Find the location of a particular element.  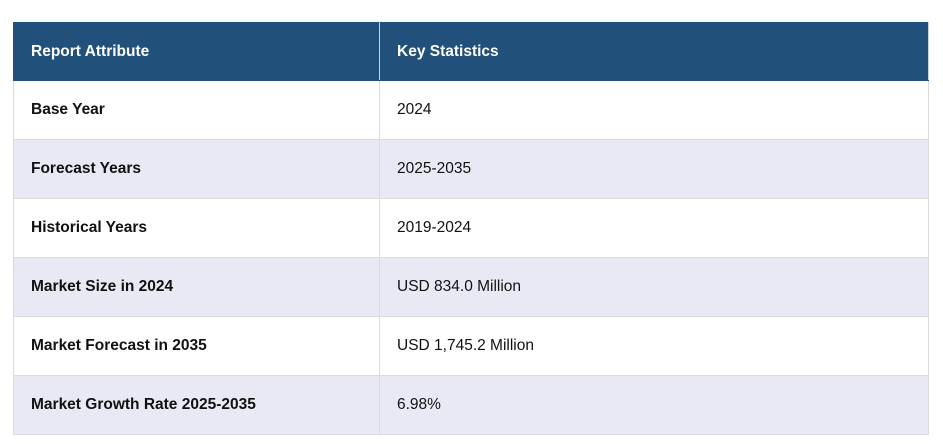

attribute-cell: Market Forecast in 2035 is located at coordinates (196, 346).